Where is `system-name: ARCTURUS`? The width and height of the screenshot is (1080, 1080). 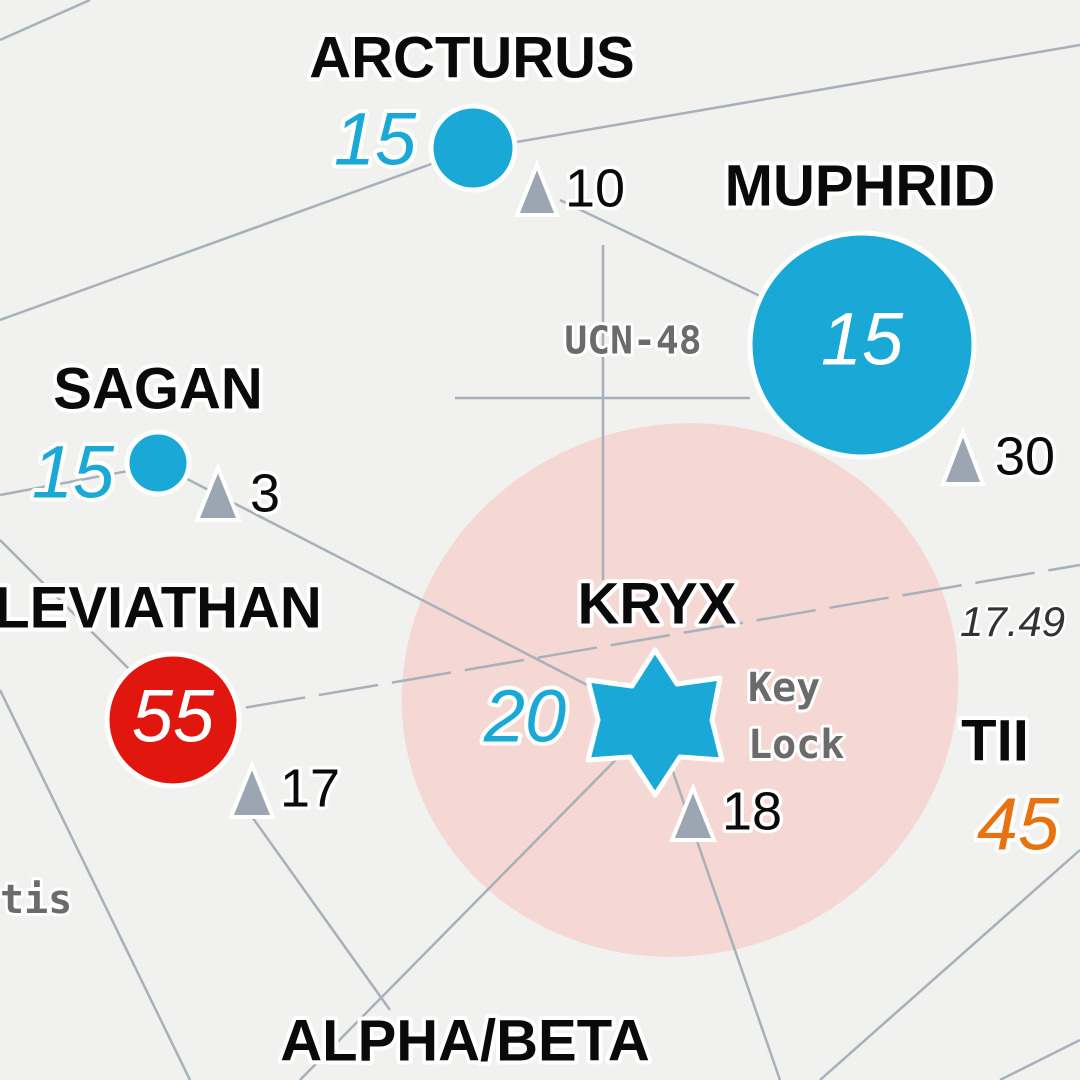
system-name: ARCTURUS is located at coordinates (471, 57).